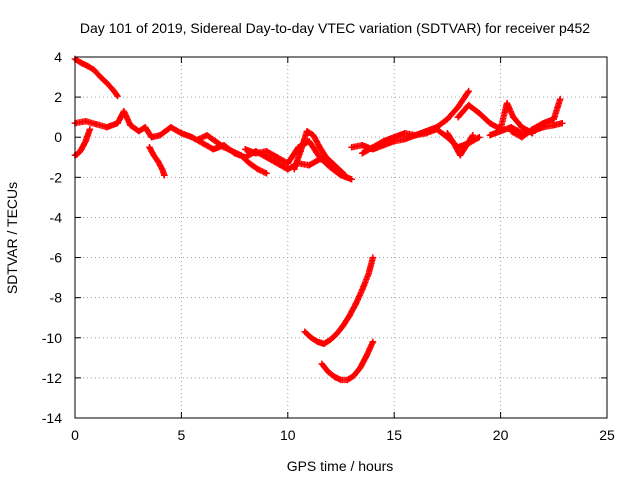 The width and height of the screenshot is (640, 480). What do you see at coordinates (182, 435) in the screenshot?
I see `x-tick-label: 5` at bounding box center [182, 435].